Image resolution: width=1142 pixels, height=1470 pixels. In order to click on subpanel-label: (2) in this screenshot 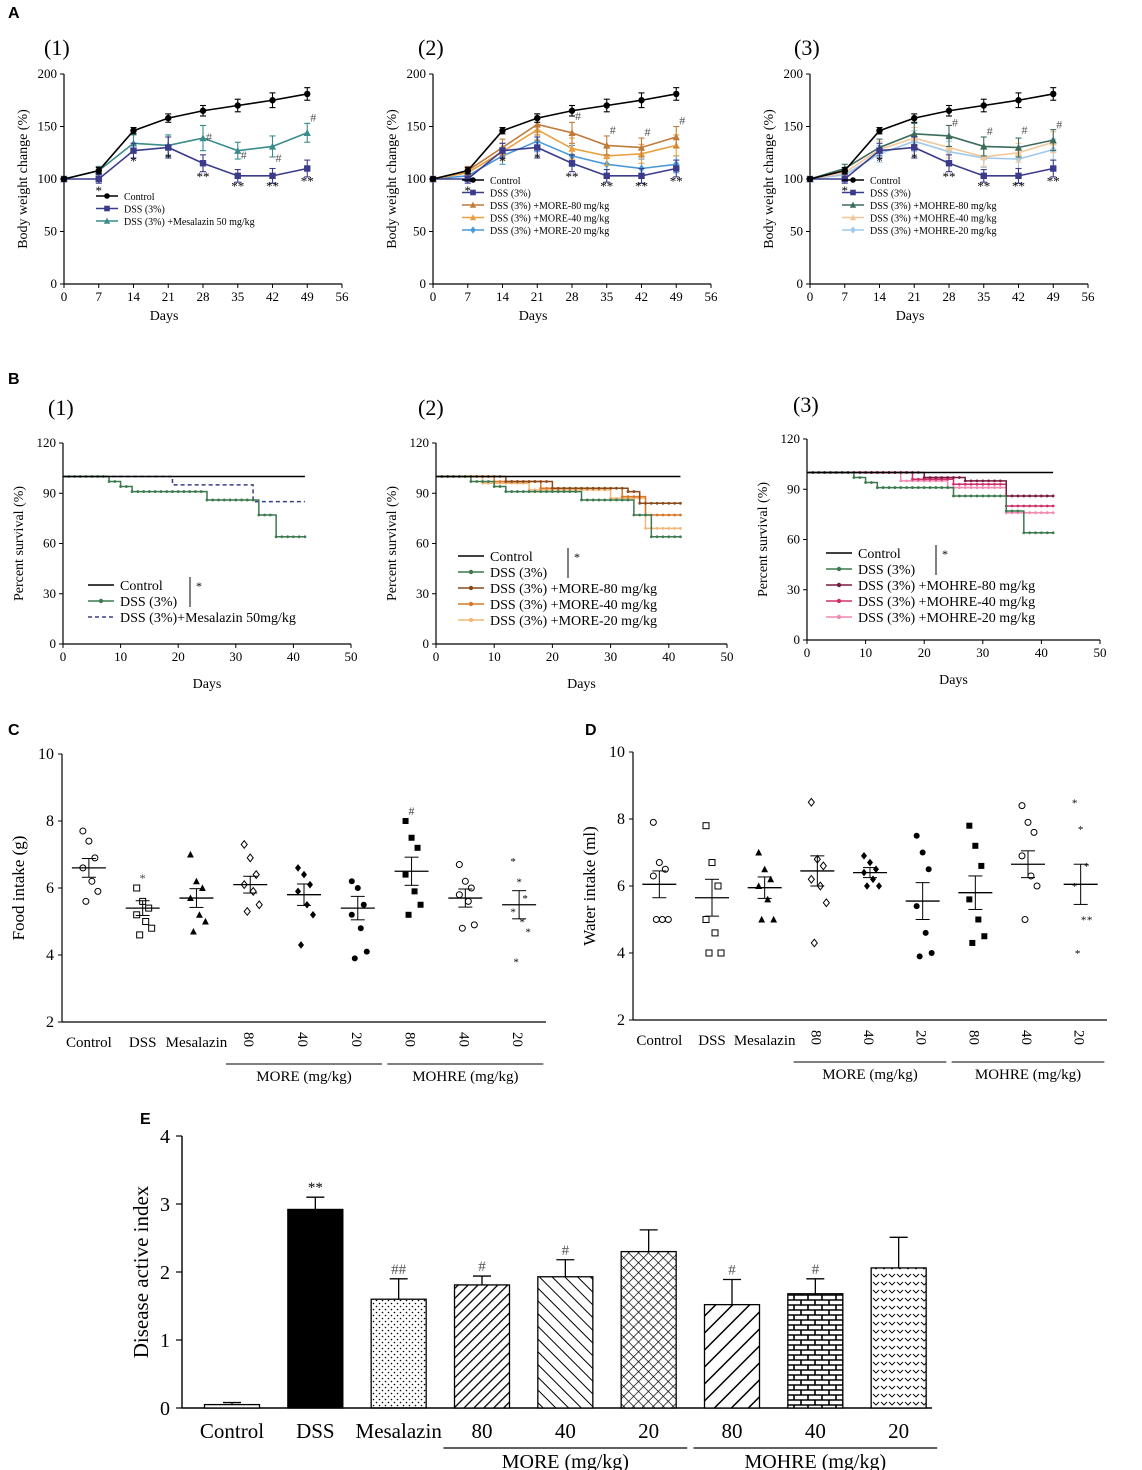, I will do `click(431, 47)`.